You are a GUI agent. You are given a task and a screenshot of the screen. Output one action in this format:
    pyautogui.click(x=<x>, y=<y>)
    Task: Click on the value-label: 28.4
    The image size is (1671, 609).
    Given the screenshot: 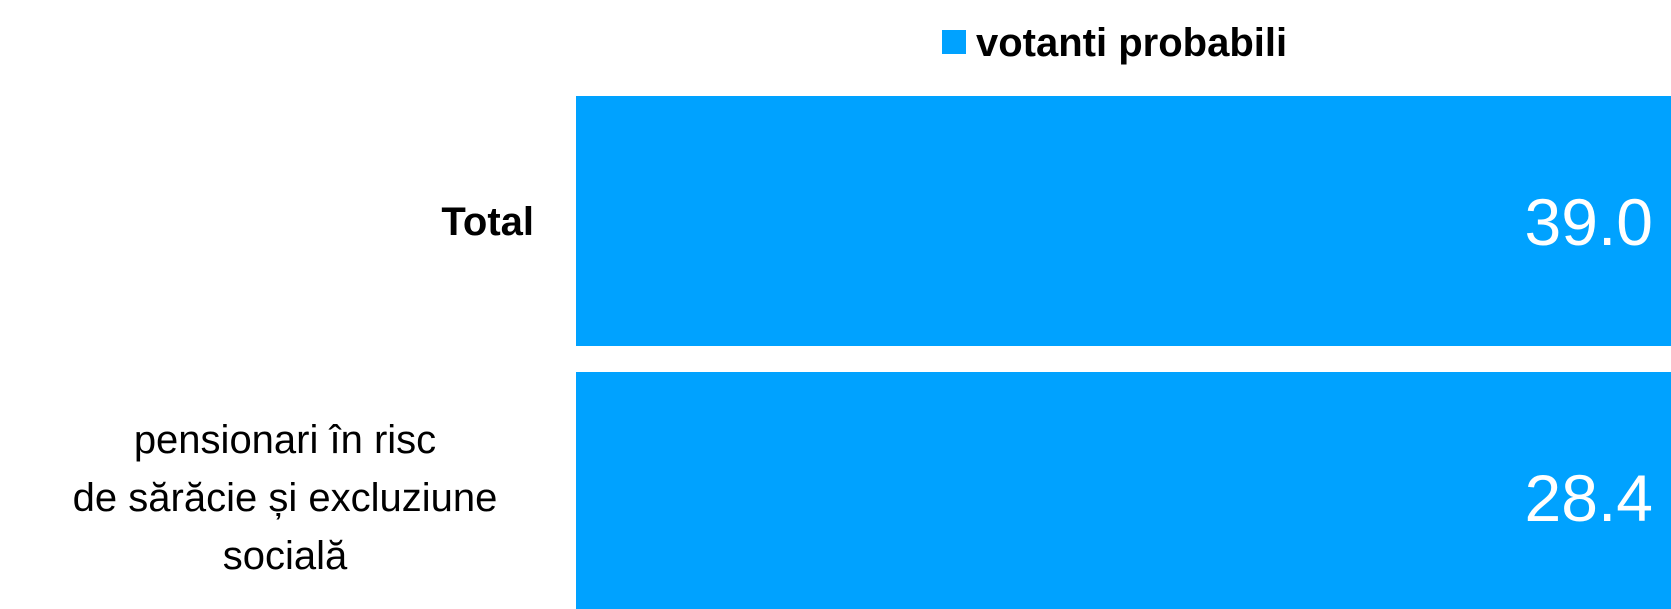 What is the action you would take?
    pyautogui.click(x=1589, y=498)
    